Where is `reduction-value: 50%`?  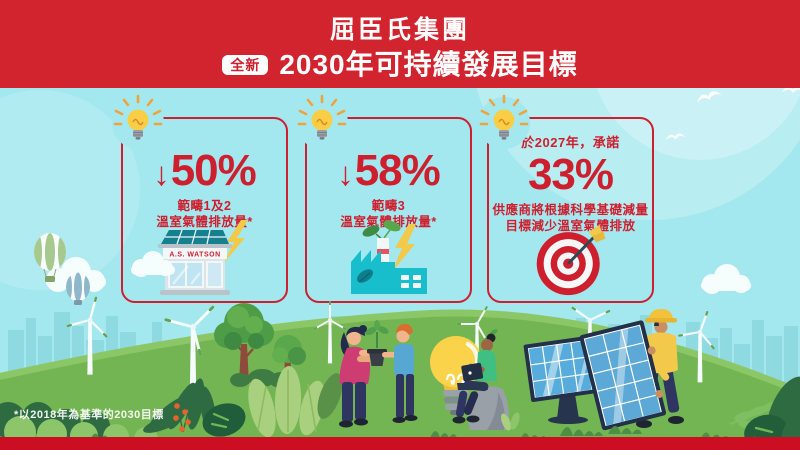
reduction-value: 50% is located at coordinates (213, 170).